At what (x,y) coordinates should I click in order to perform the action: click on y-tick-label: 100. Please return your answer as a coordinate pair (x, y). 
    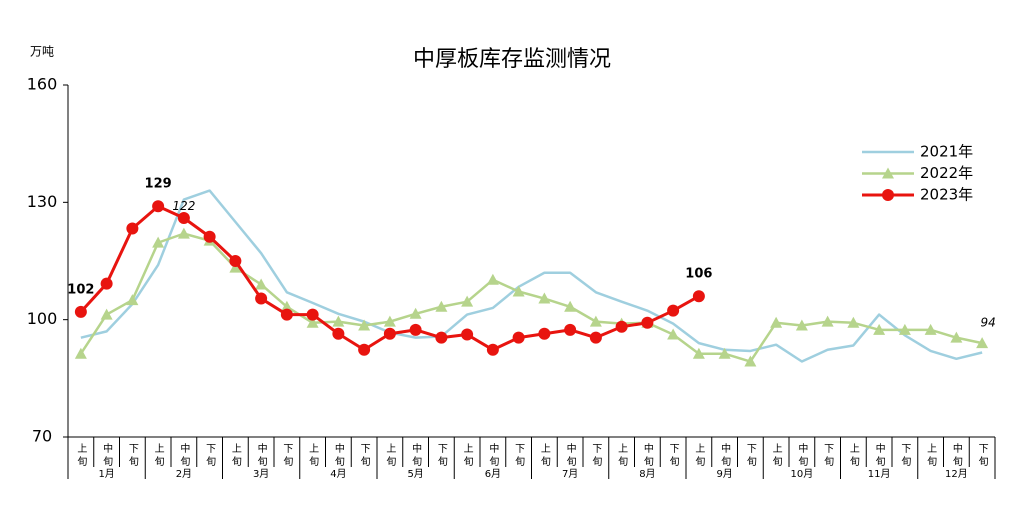
    Looking at the image, I should click on (42, 318).